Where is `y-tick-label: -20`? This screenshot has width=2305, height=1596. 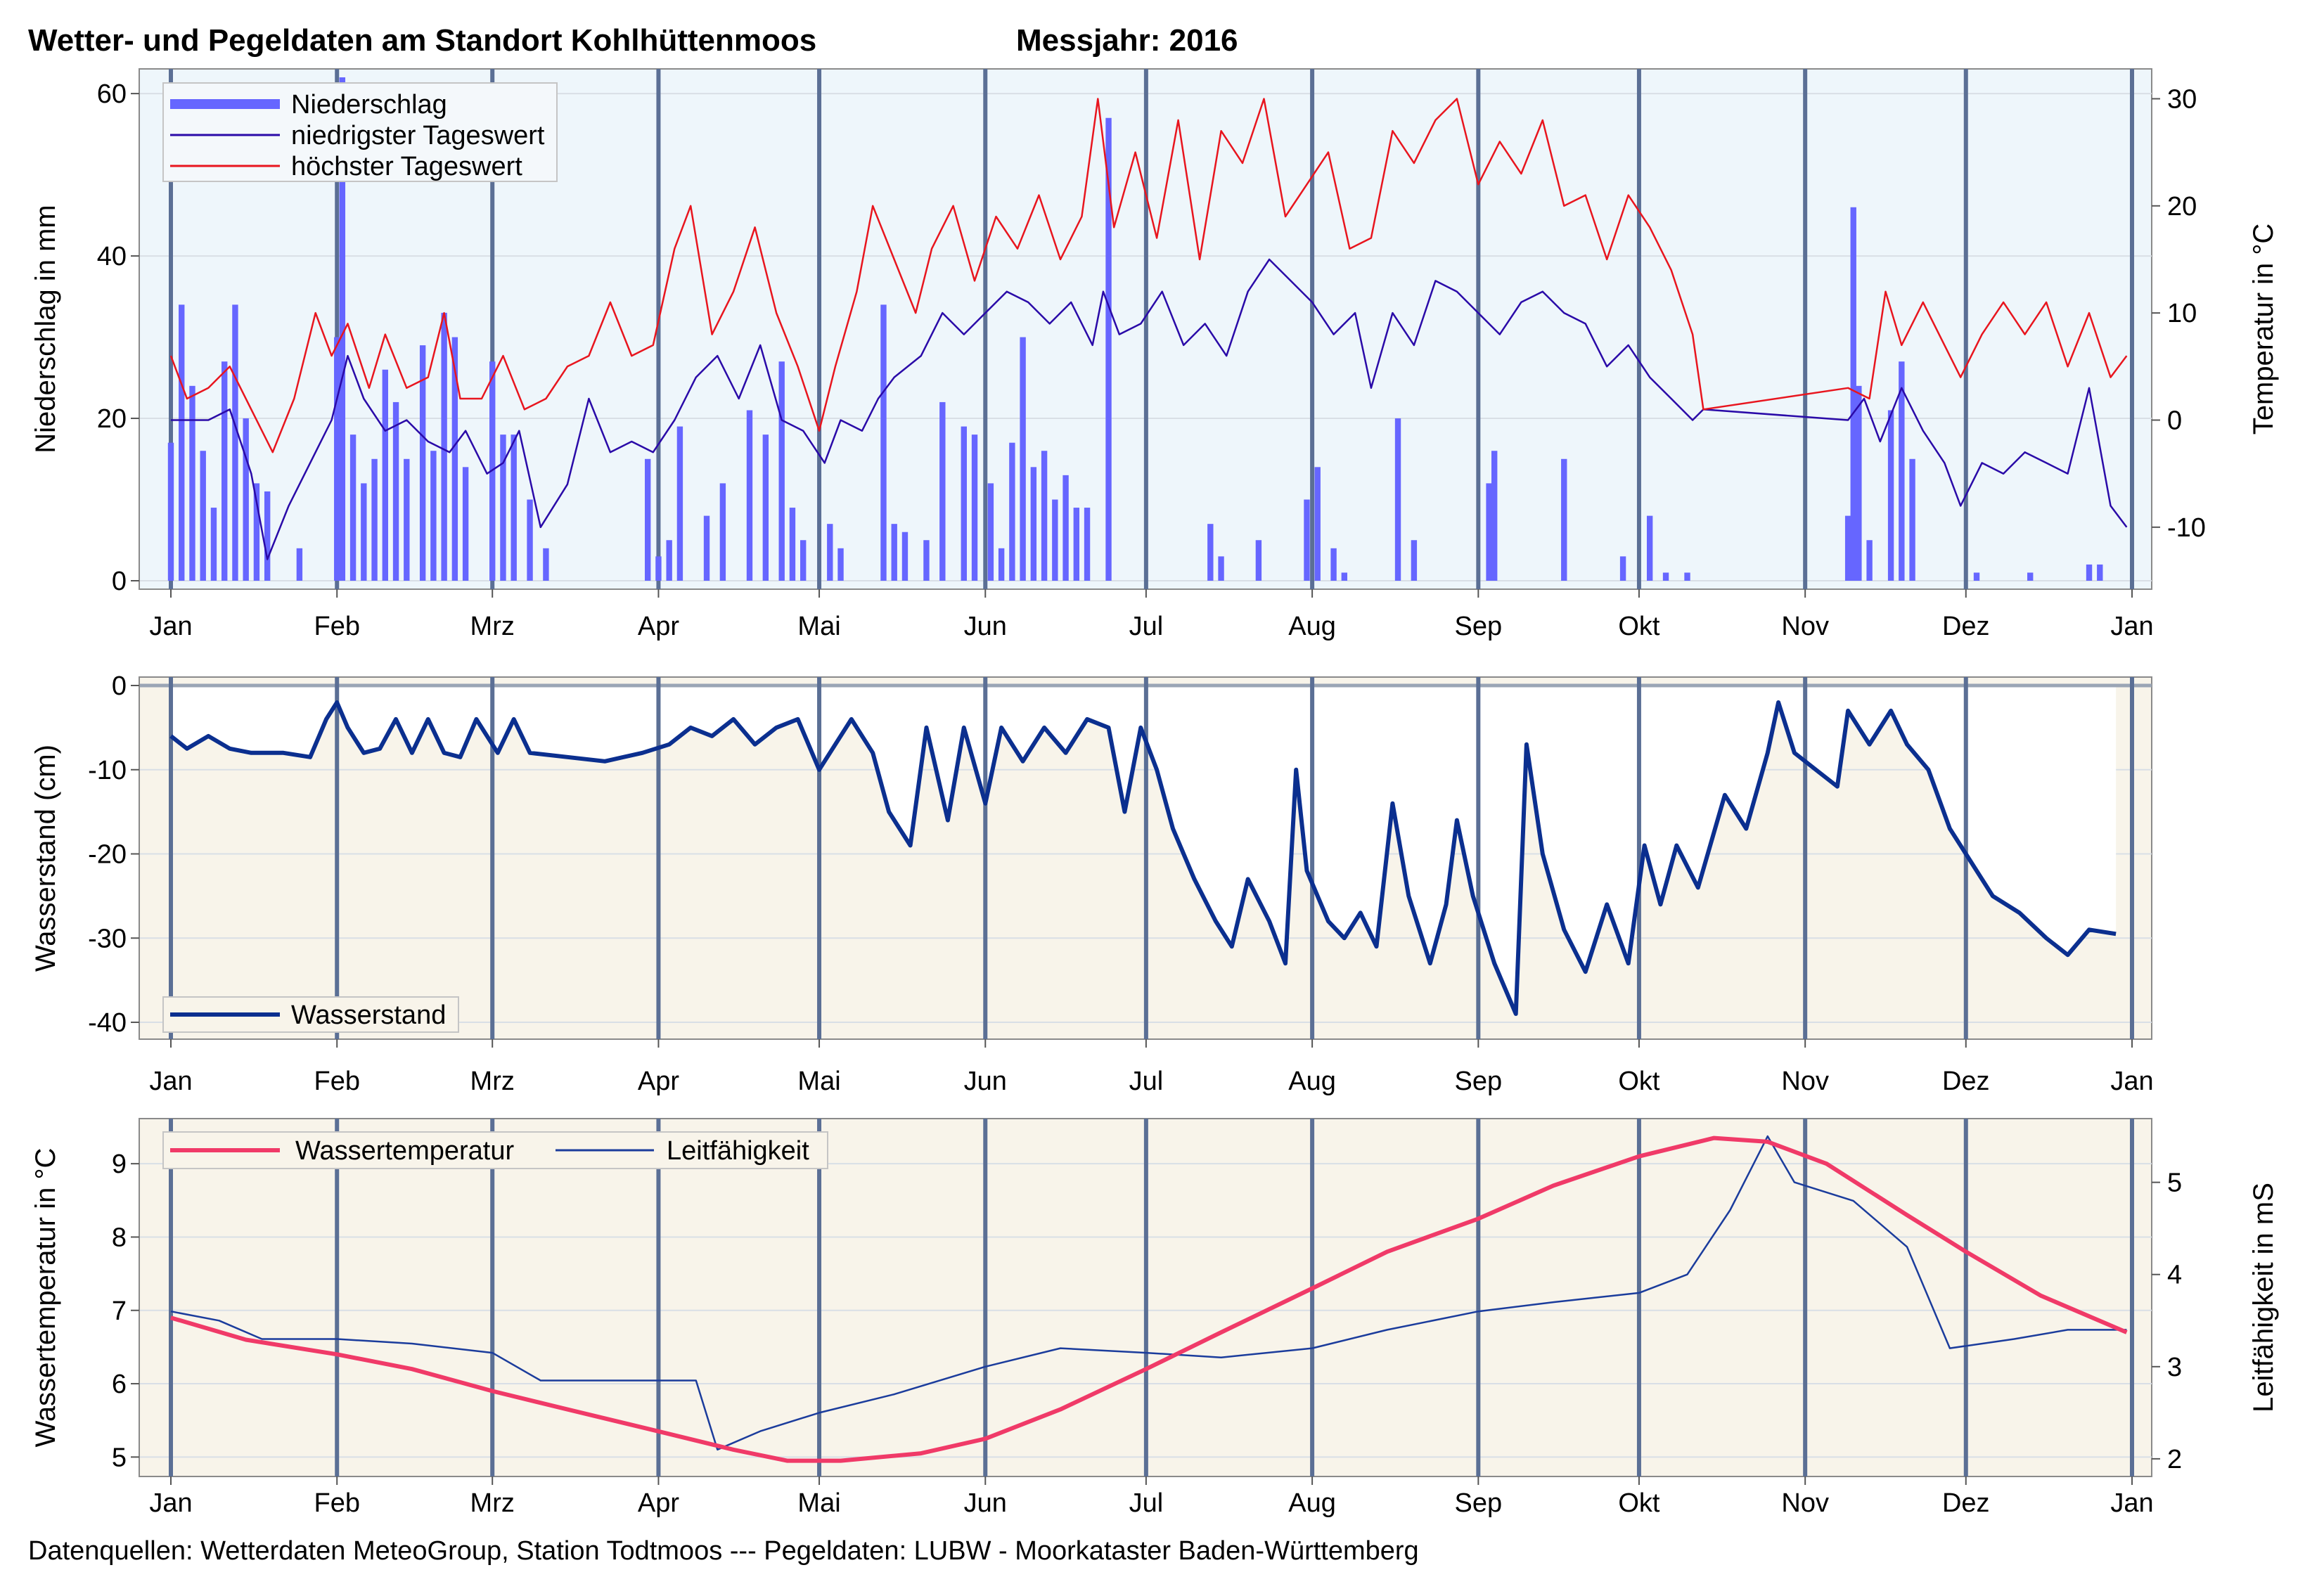
y-tick-label: -20 is located at coordinates (107, 855).